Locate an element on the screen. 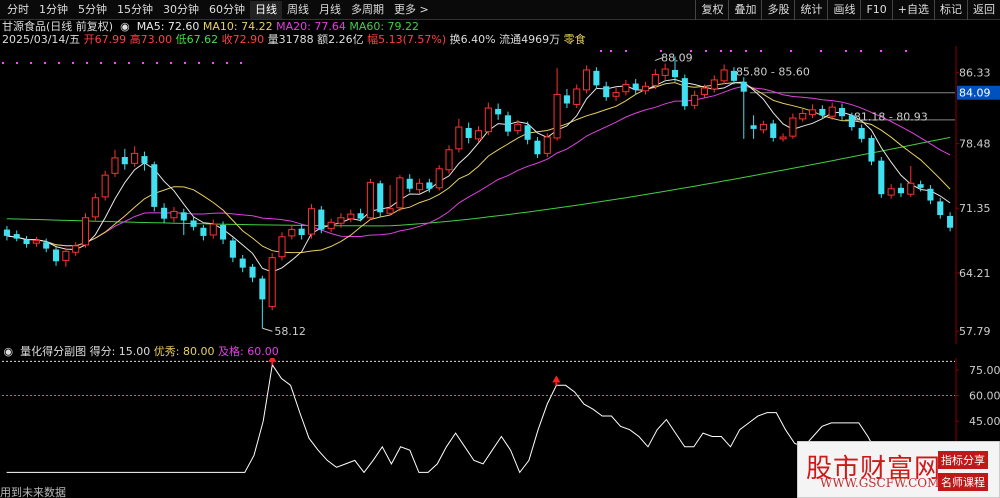 The image size is (1000, 498). quote-change: 幅5.13(7.57%) is located at coordinates (407, 39).